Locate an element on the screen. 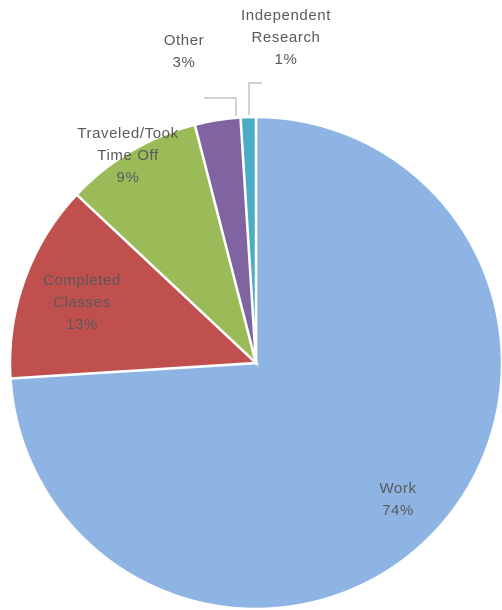 The height and width of the screenshot is (610, 502). slice-label: Traveled/Took Time Off is located at coordinates (127, 144).